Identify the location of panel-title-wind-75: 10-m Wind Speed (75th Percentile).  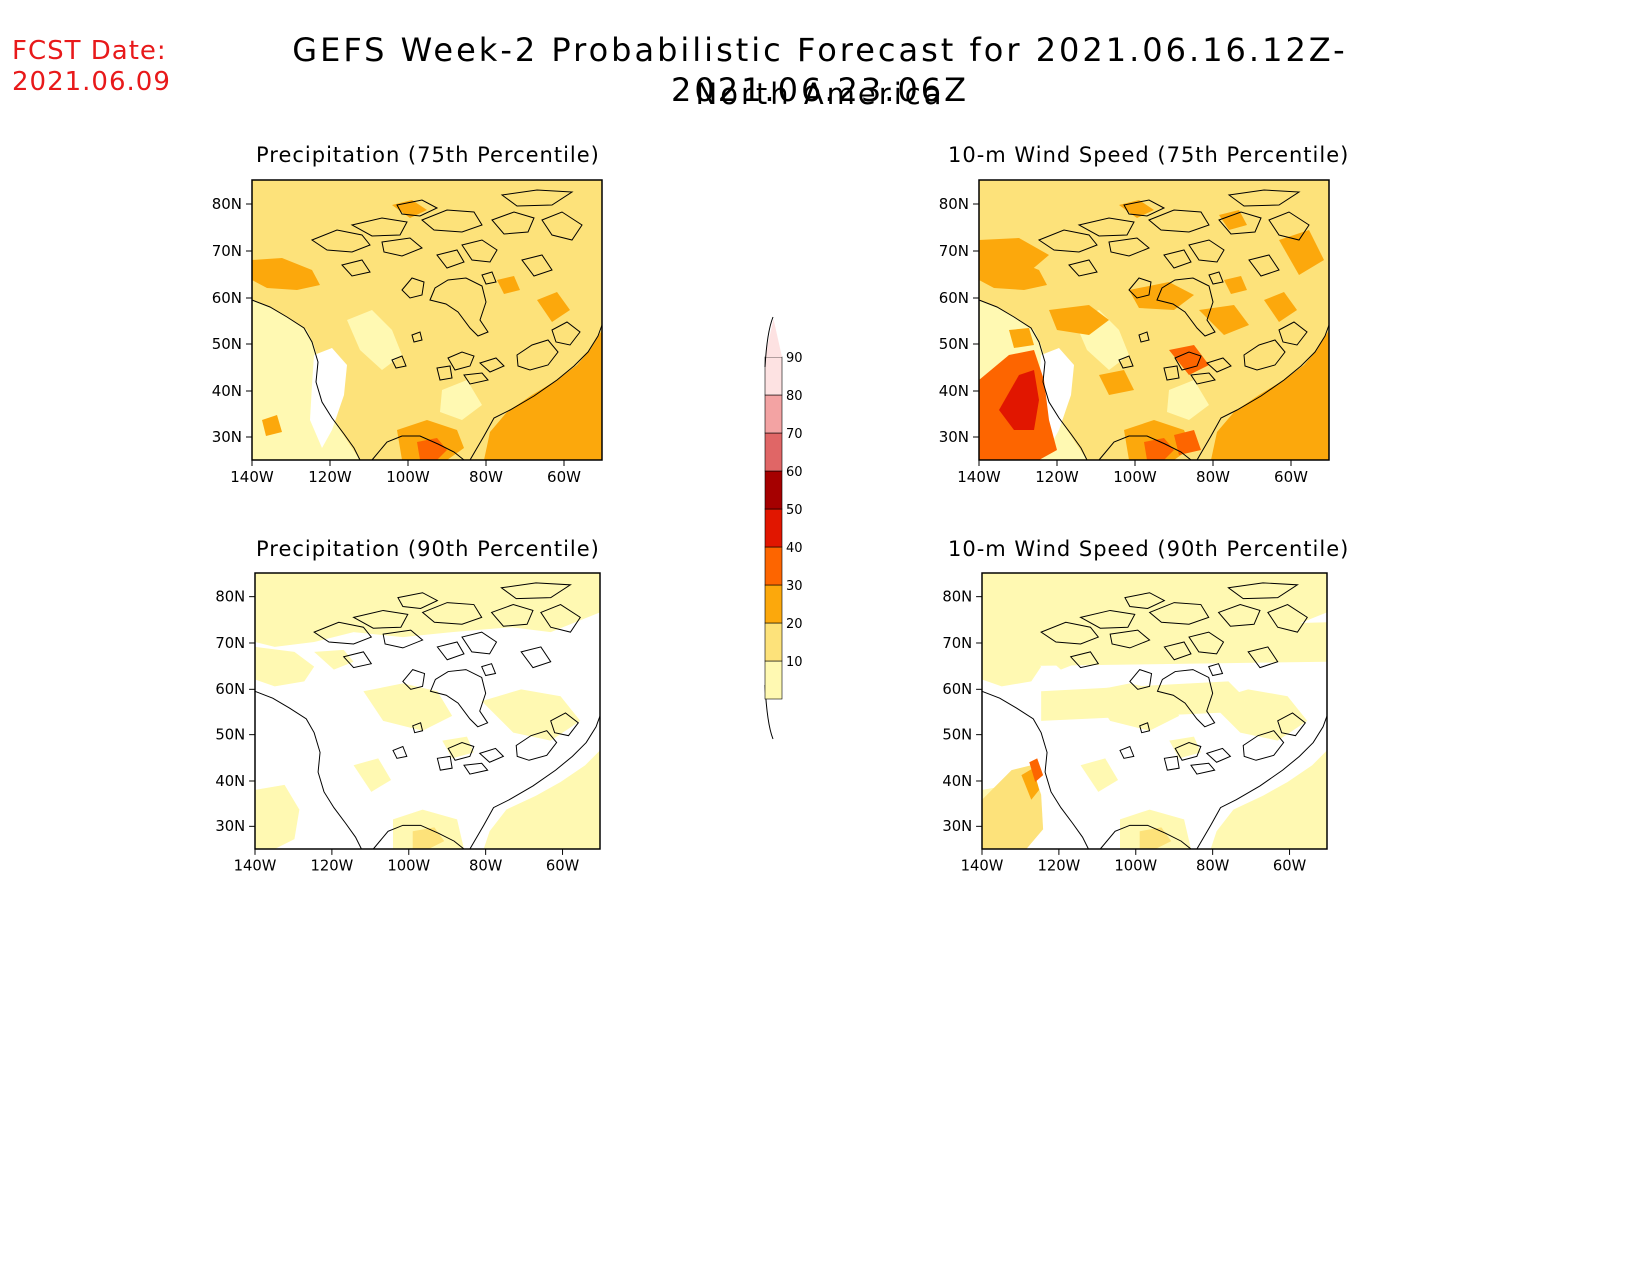
(1149, 155).